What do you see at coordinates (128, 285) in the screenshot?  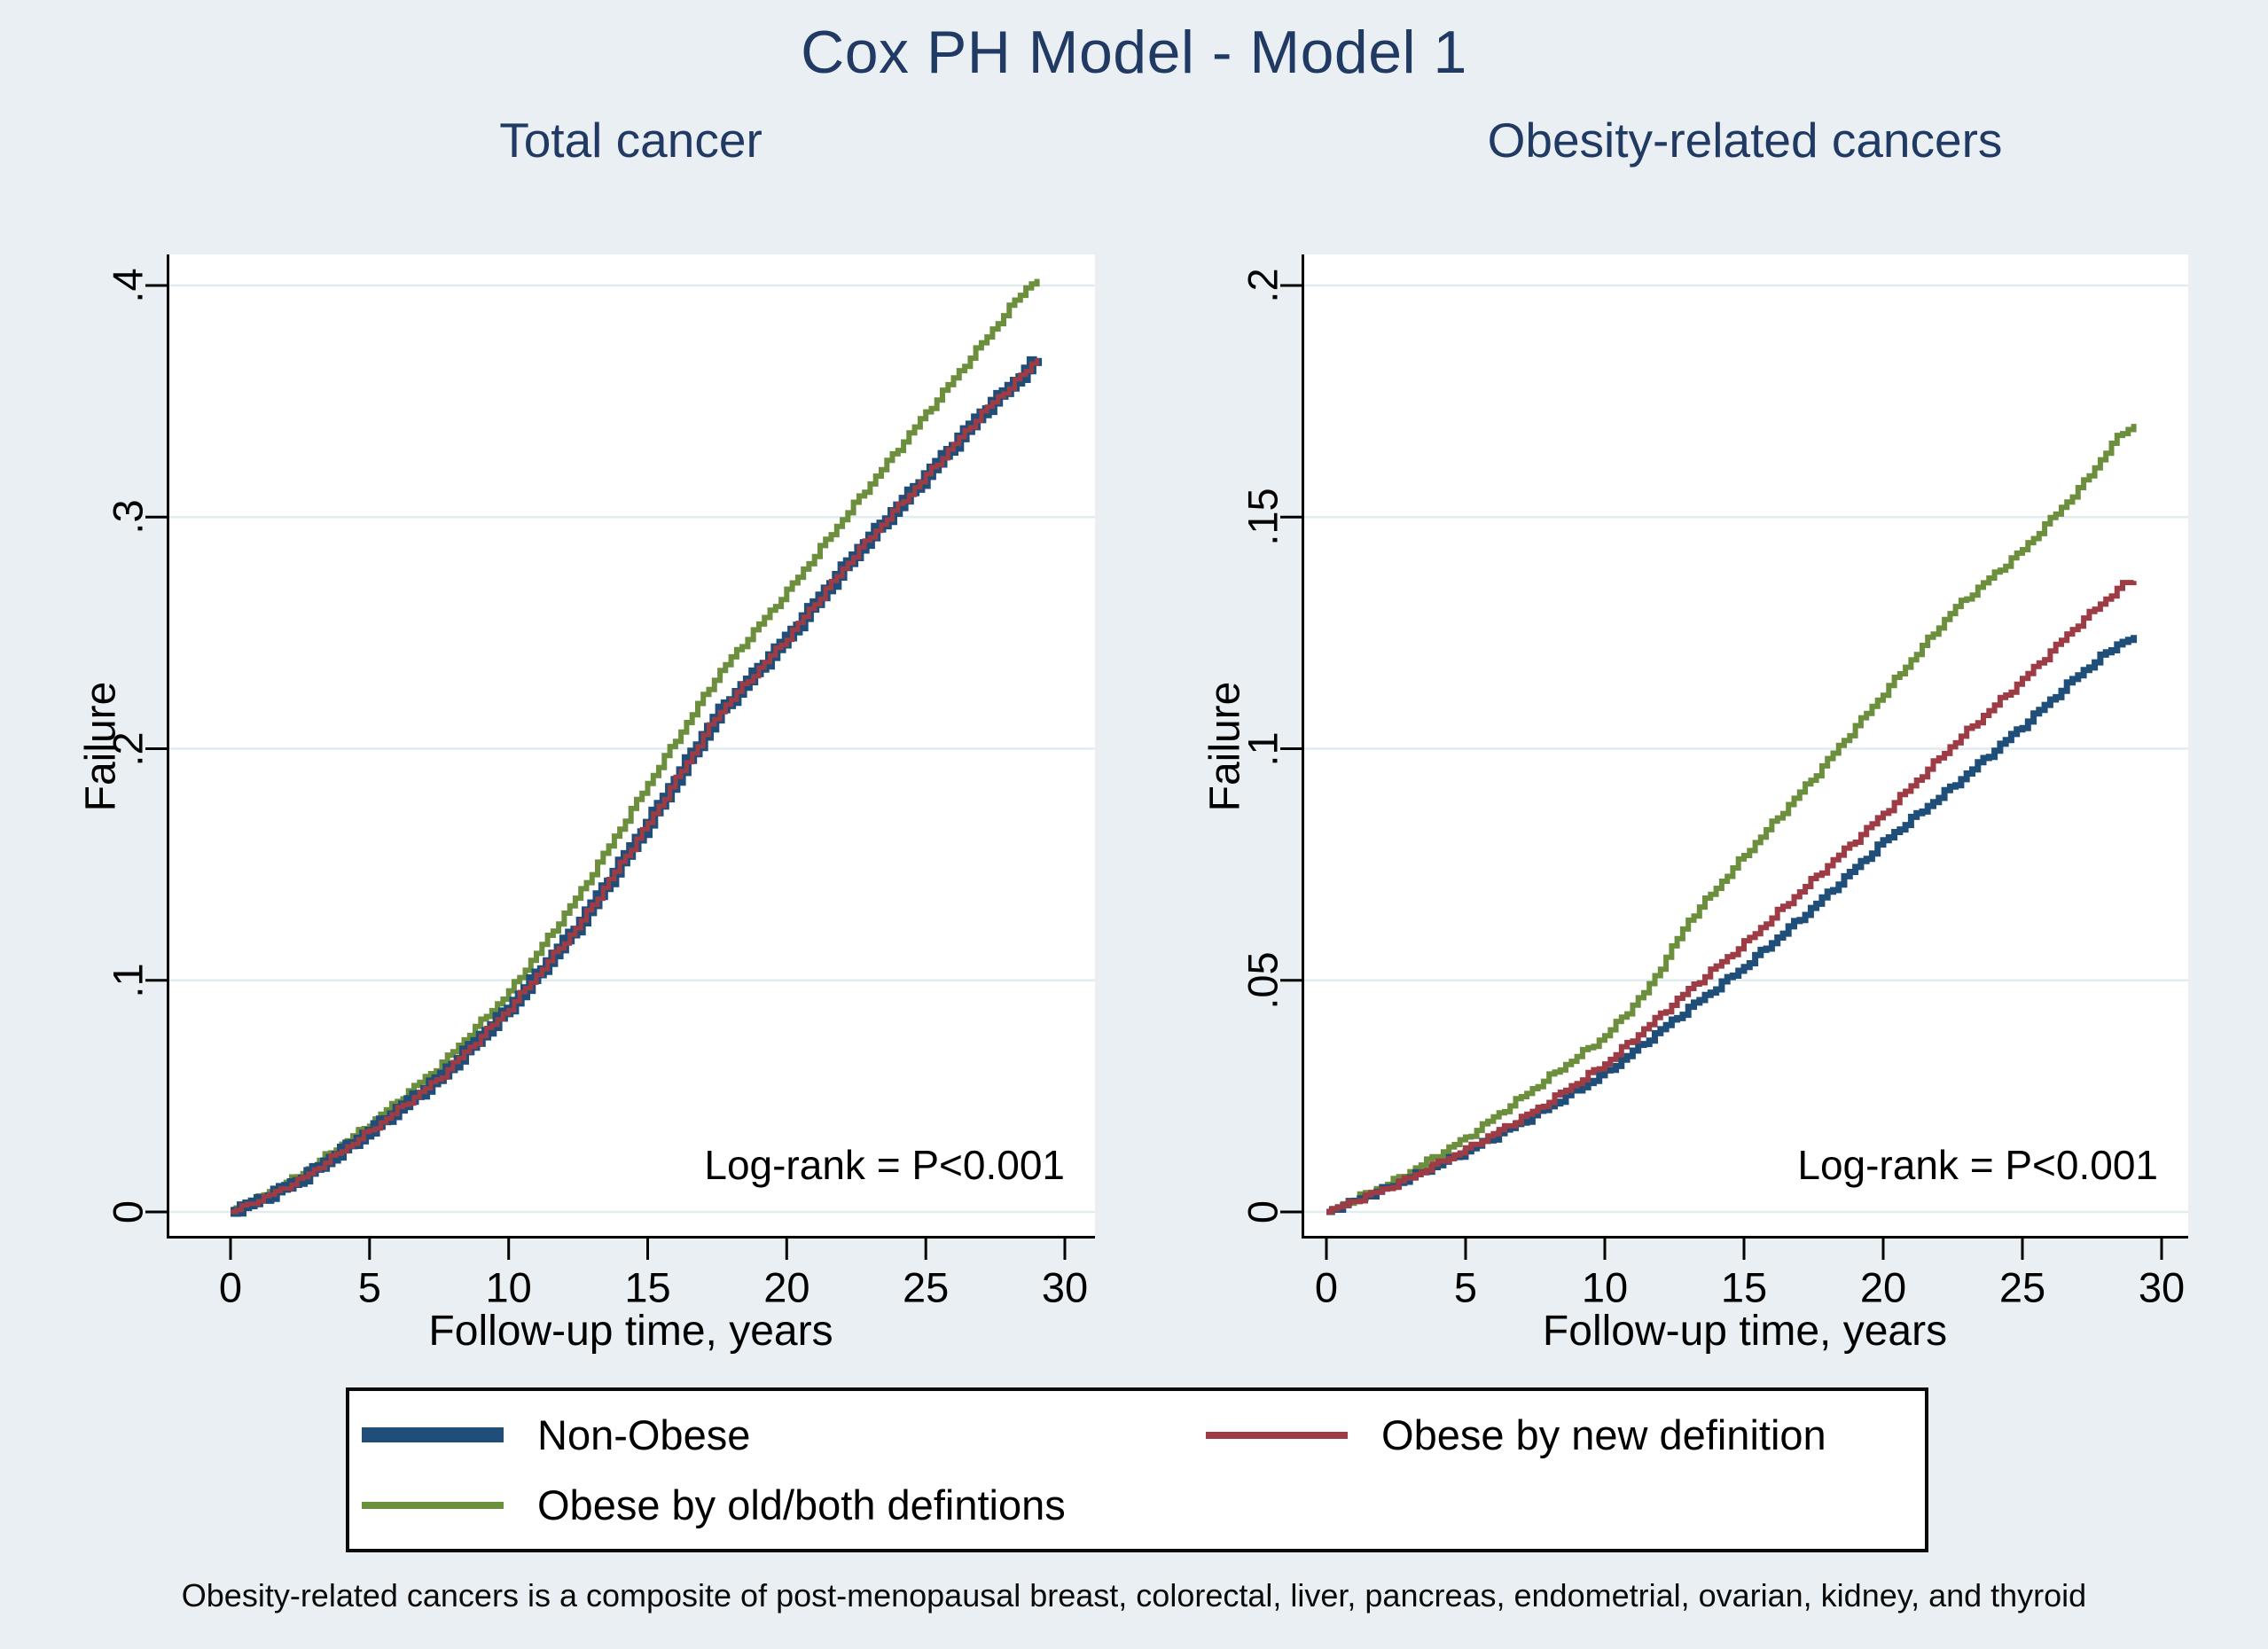 I see `y-tick-label: .4` at bounding box center [128, 285].